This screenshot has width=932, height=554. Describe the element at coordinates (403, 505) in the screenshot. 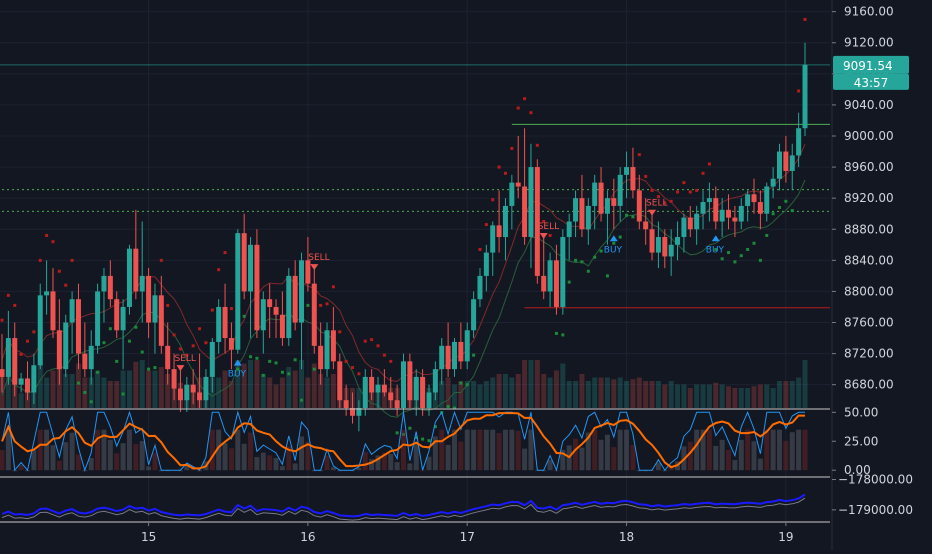

I see `oscillator-line` at that location.